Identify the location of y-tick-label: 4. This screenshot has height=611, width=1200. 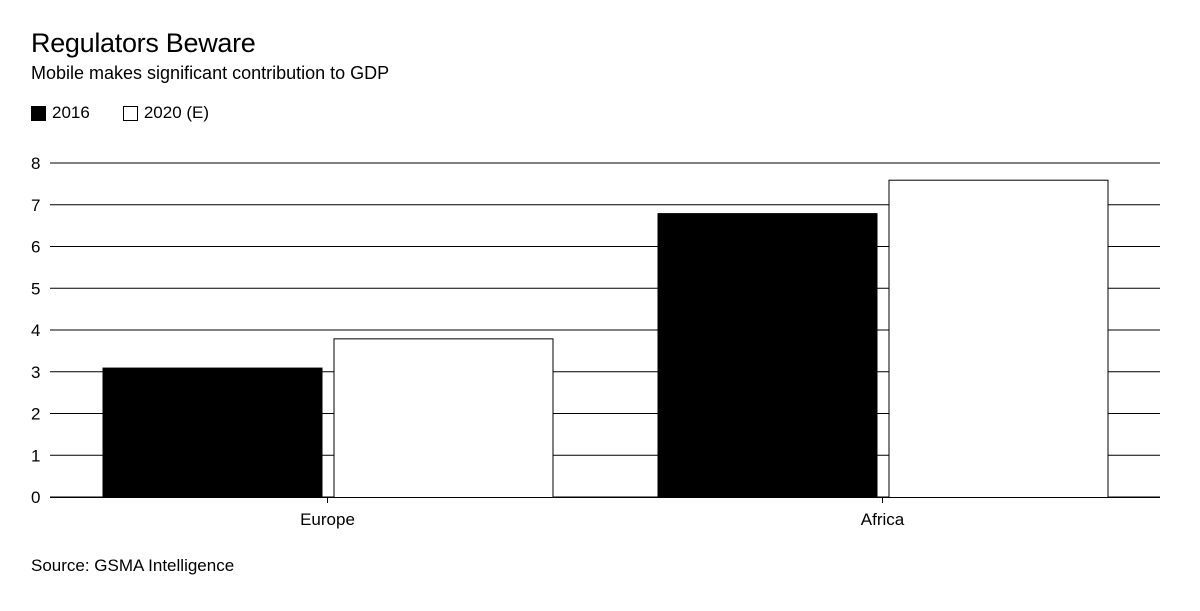
(35, 330).